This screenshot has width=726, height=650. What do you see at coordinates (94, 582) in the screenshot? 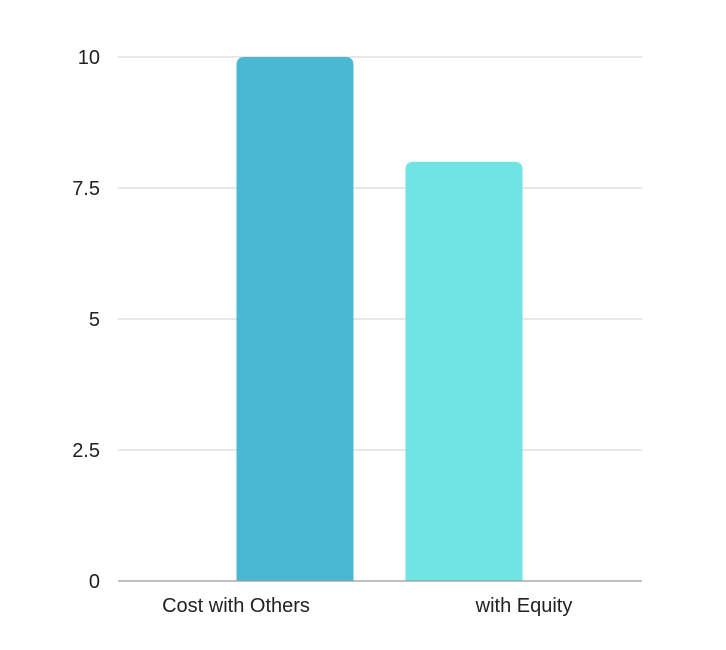
I see `y-tick-label: 0` at bounding box center [94, 582].